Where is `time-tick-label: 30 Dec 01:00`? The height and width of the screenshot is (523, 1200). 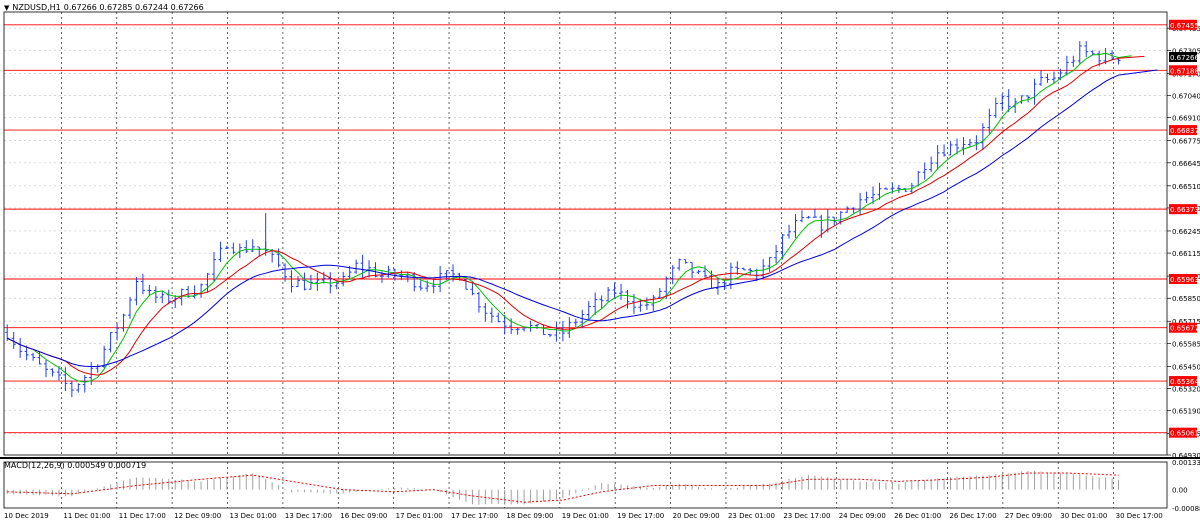 time-tick-label: 30 Dec 01:00 is located at coordinates (1083, 516).